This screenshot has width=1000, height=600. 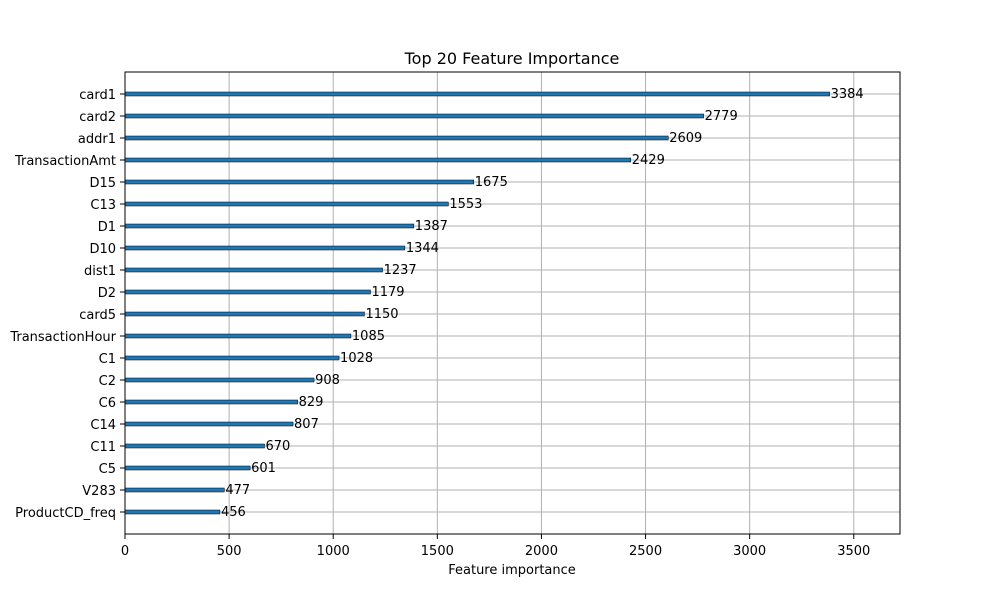 What do you see at coordinates (100, 271) in the screenshot?
I see `y-tick-label: dist1` at bounding box center [100, 271].